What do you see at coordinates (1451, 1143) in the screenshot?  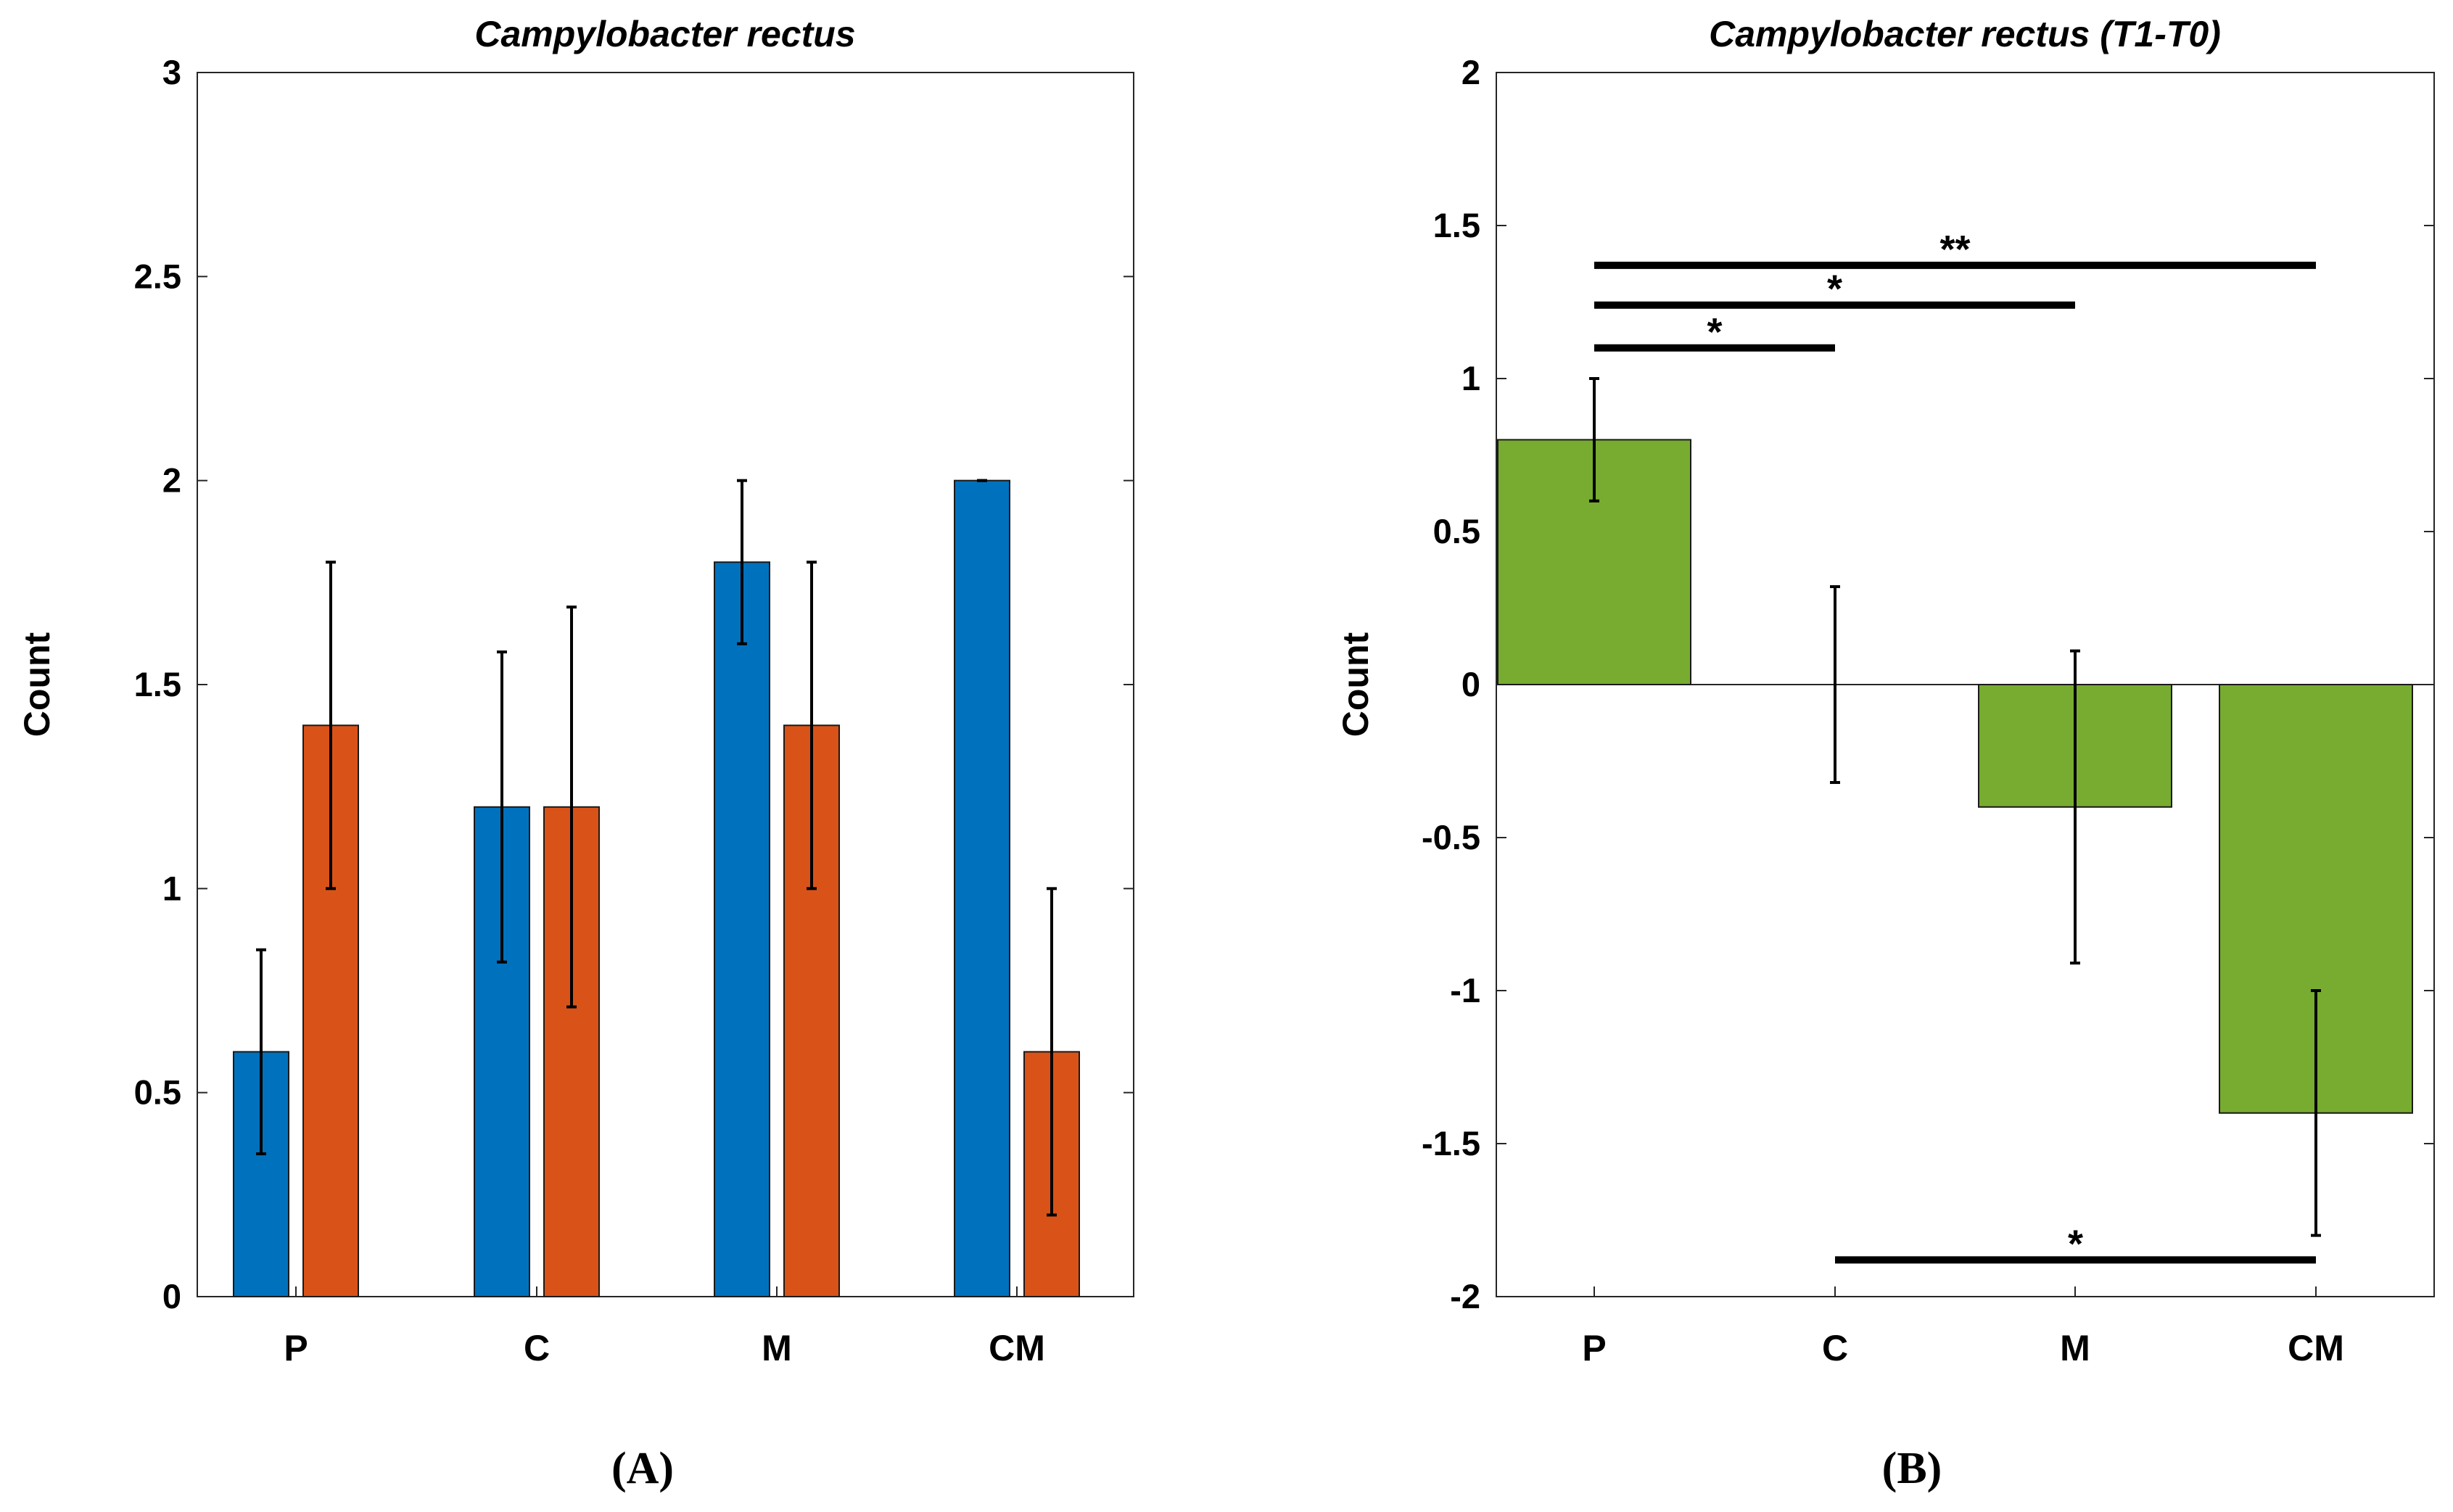 I see `y-tick-label: -1.5` at bounding box center [1451, 1143].